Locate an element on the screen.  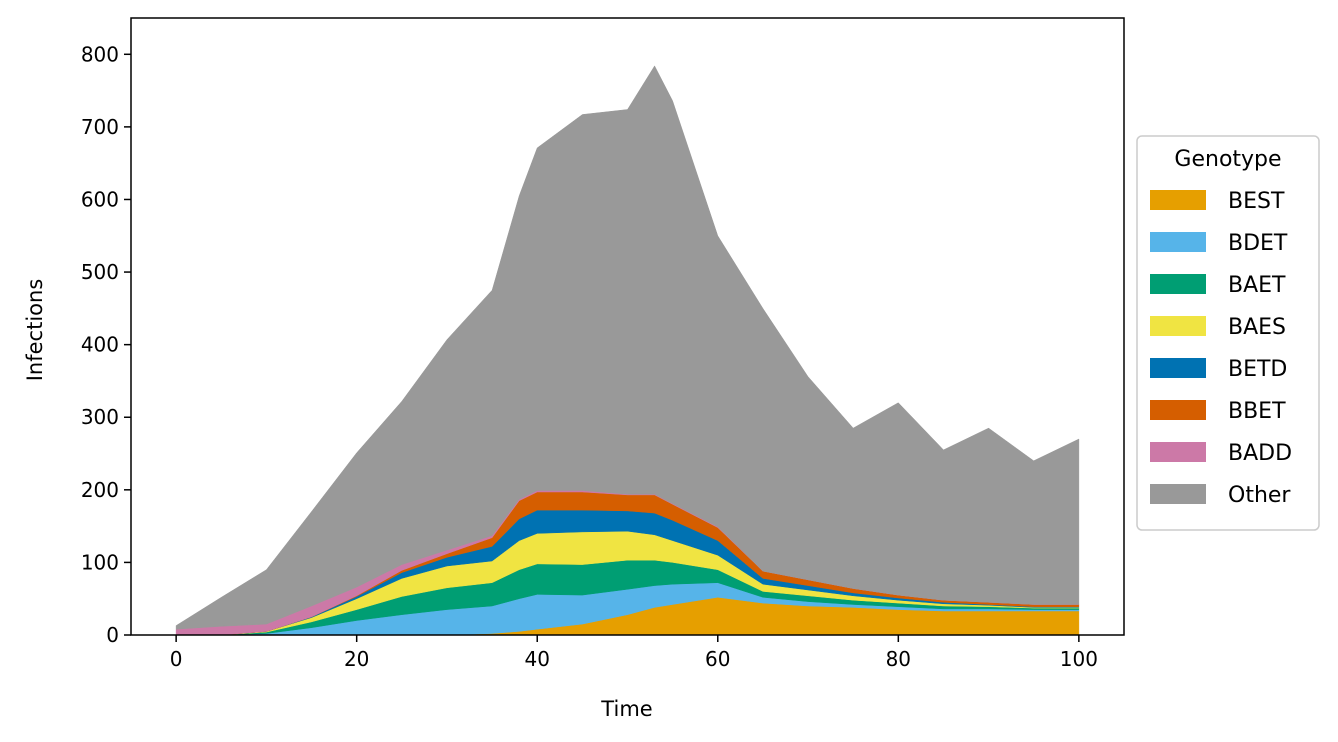
legend-swatch-best is located at coordinates (1178, 200).